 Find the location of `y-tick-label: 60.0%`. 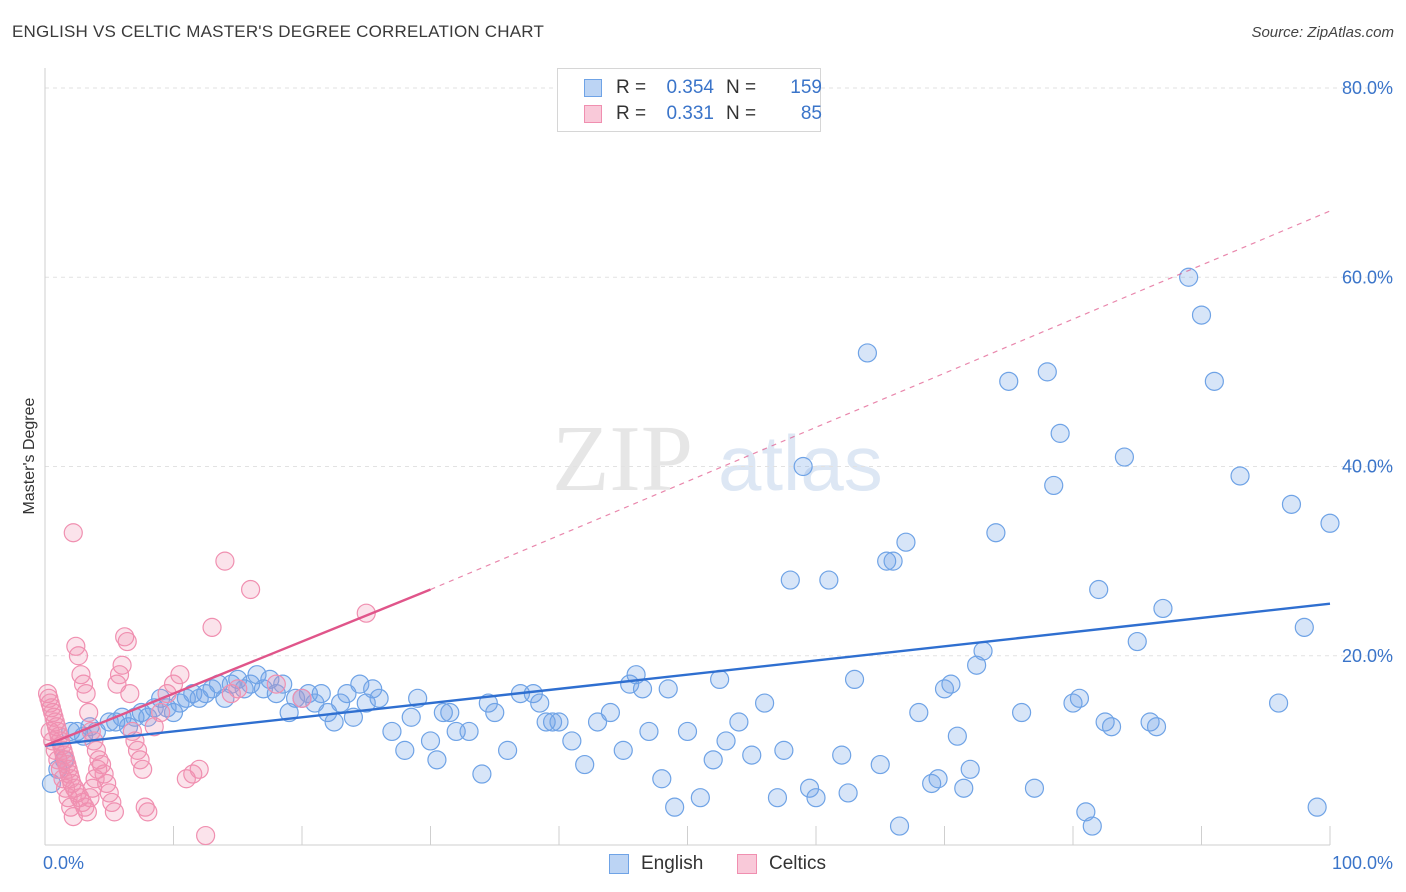

y-tick-label: 60.0% is located at coordinates (1367, 277).